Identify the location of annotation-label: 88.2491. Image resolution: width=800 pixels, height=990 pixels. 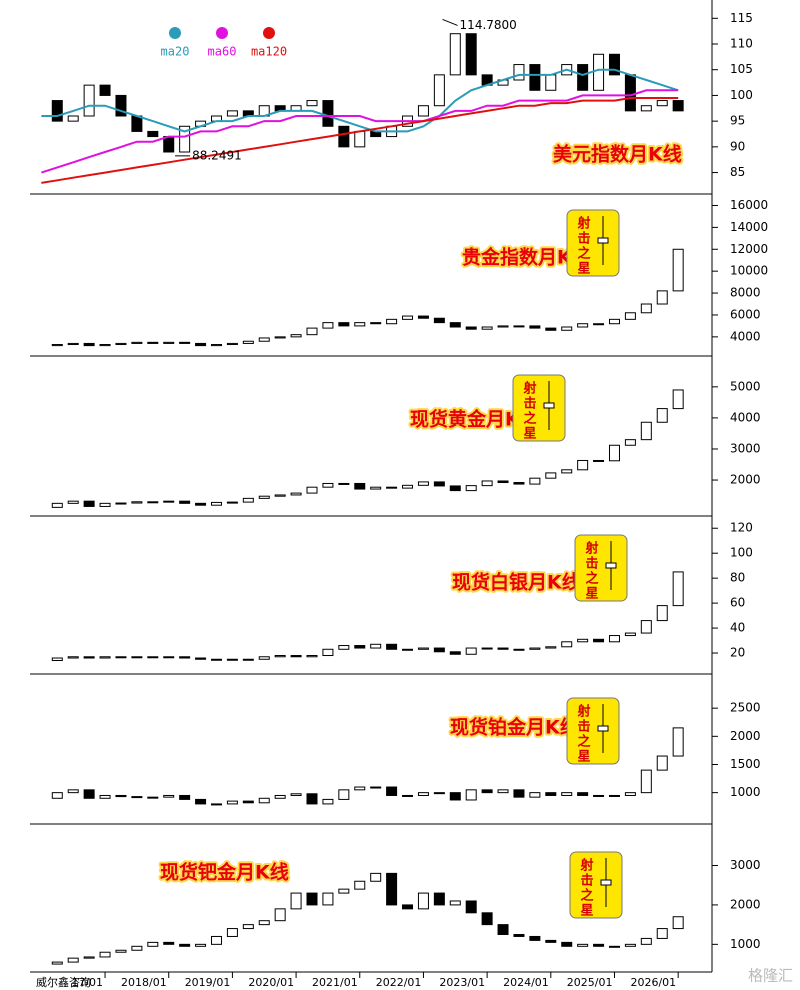
(217, 155).